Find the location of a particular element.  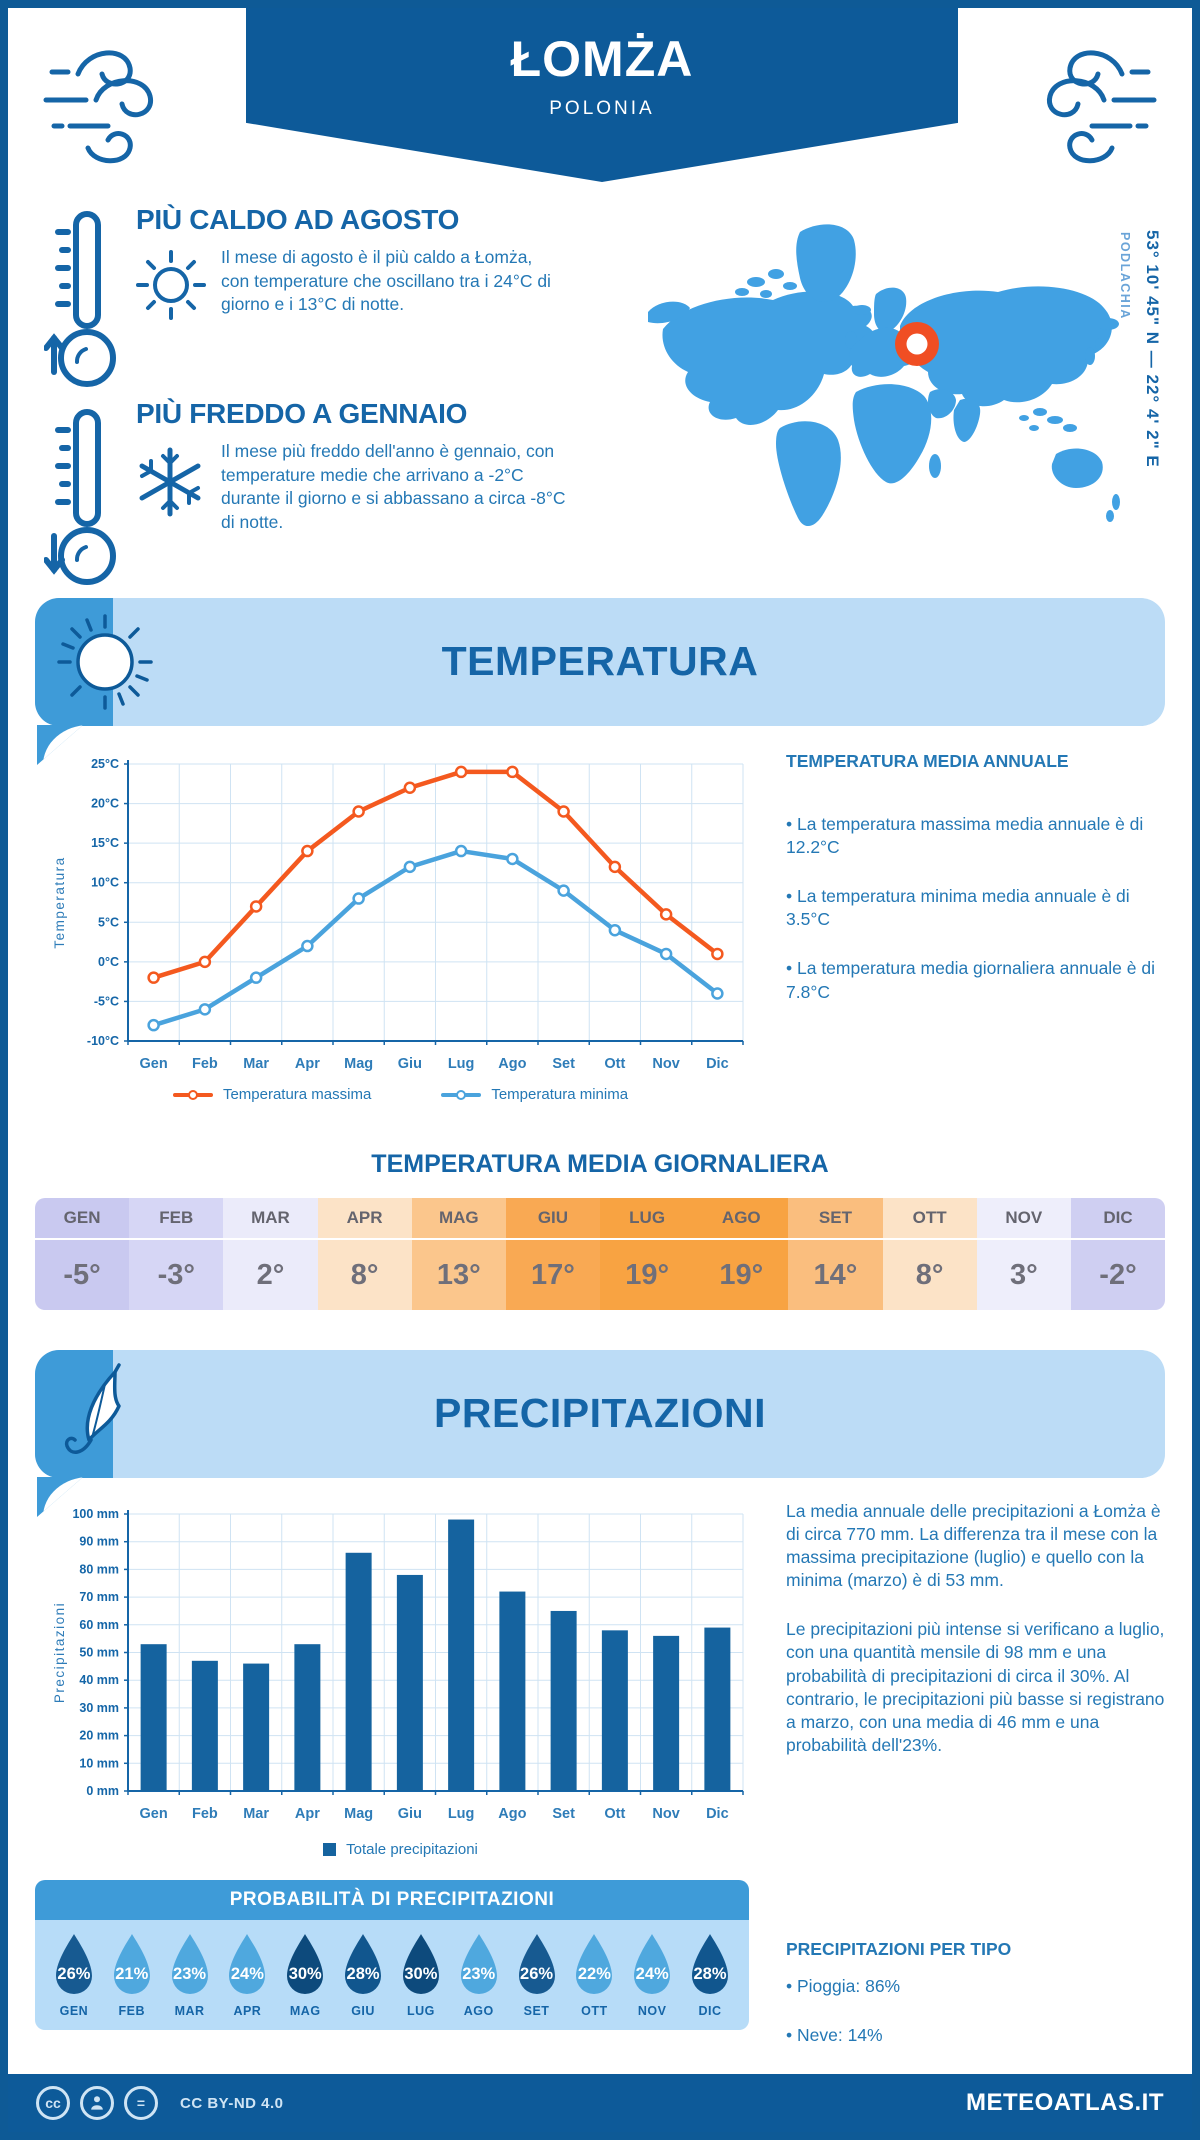

svg-text: 20 mm is located at coordinates (99, 1736).